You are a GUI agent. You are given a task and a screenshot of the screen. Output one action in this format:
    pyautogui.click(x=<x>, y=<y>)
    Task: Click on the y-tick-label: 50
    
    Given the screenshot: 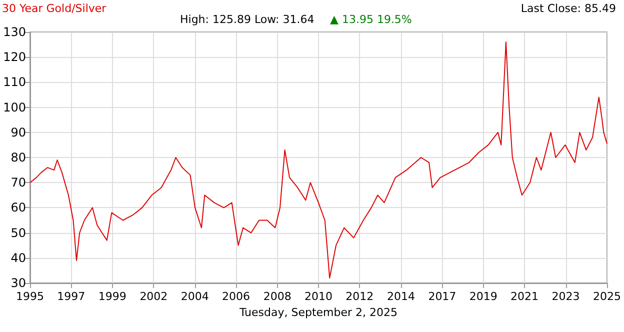 What is the action you would take?
    pyautogui.click(x=18, y=233)
    